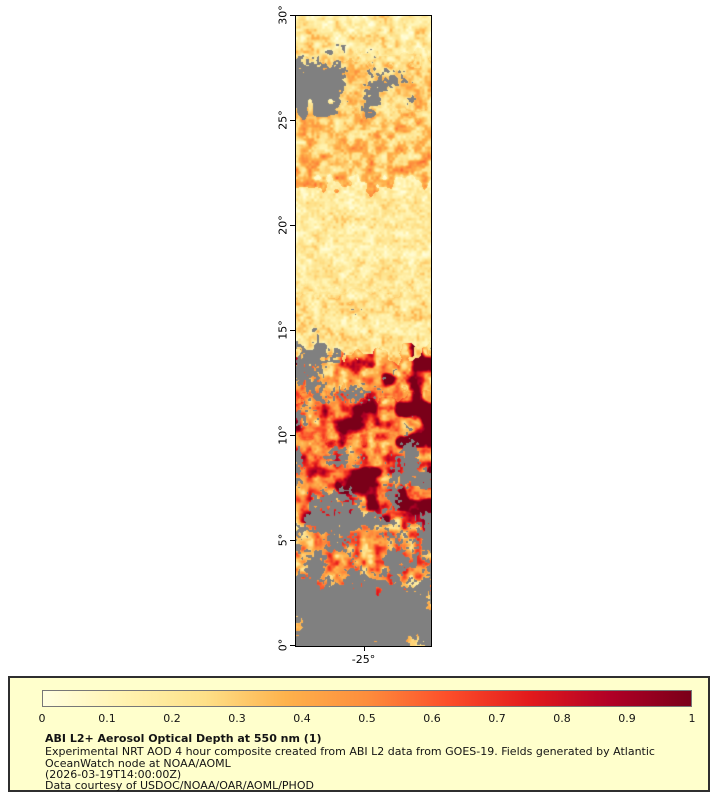 The image size is (720, 800). I want to click on colorbar-tick-label: 0.1, so click(107, 718).